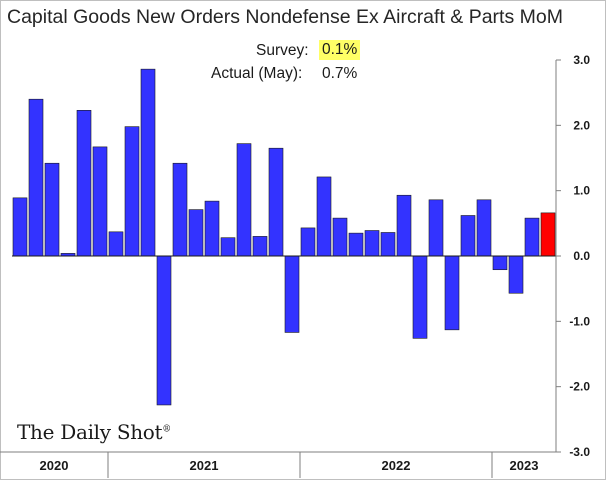  Describe the element at coordinates (396, 465) in the screenshot. I see `year-label: 2022` at that location.